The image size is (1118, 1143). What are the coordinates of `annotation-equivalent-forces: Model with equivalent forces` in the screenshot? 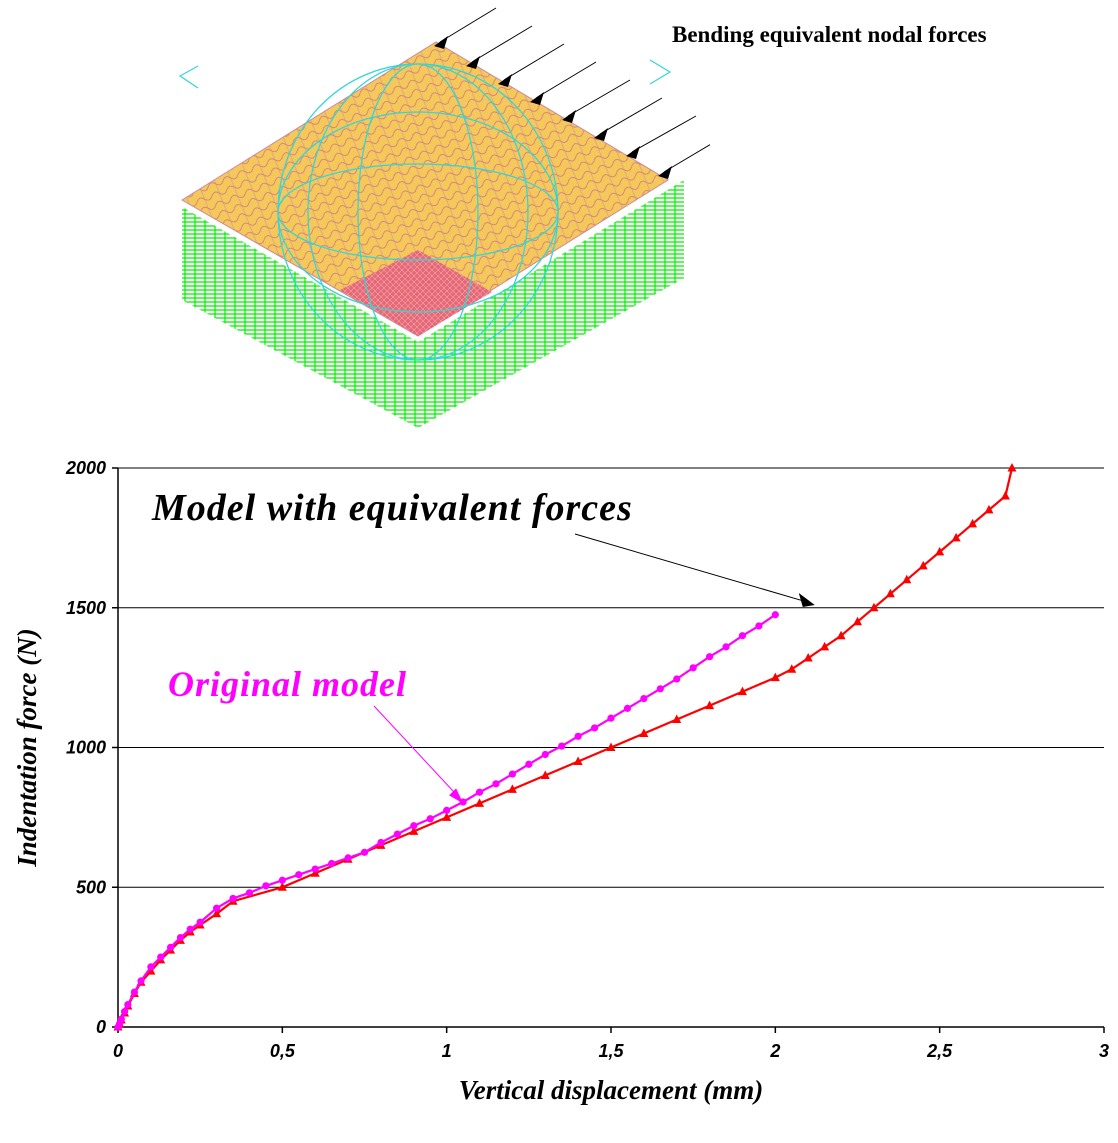 It's located at (392, 508).